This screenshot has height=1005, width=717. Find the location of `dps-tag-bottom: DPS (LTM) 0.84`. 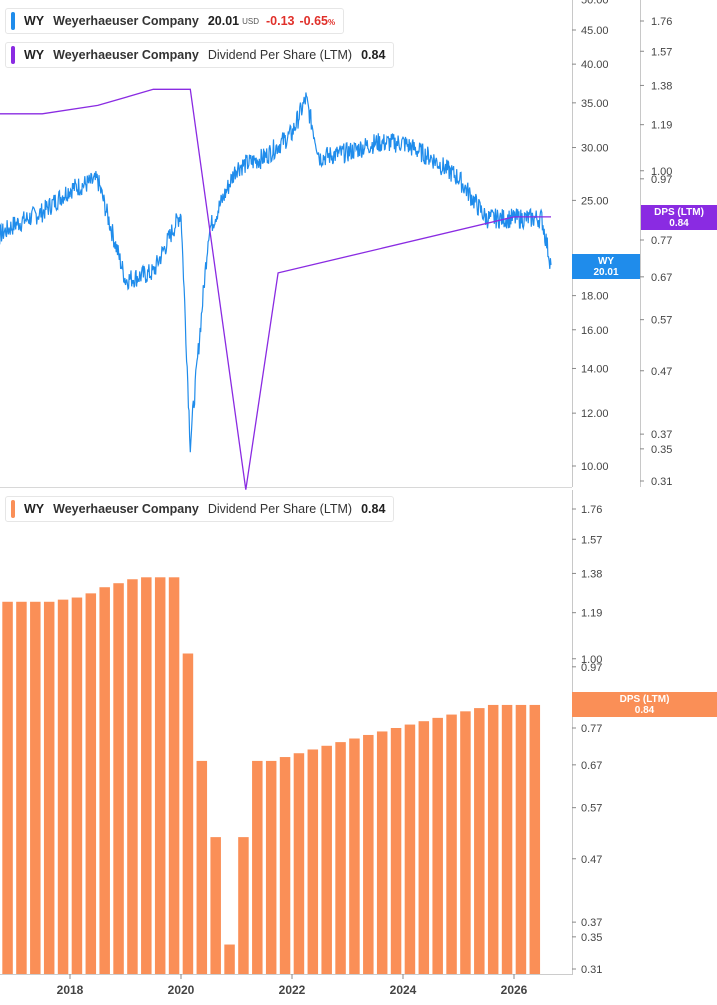

dps-tag-bottom: DPS (LTM) 0.84 is located at coordinates (644, 704).